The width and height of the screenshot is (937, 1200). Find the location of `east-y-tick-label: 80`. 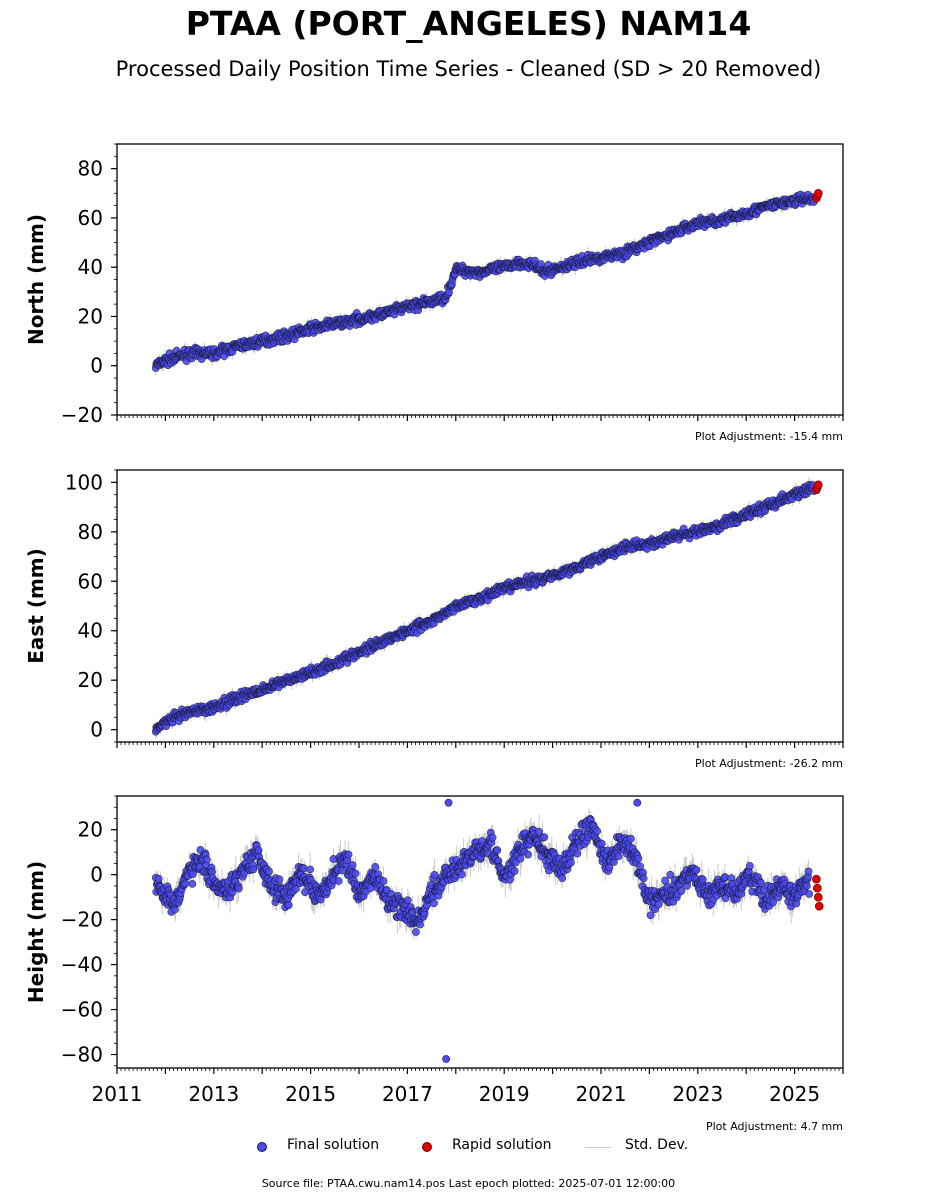

east-y-tick-label: 80 is located at coordinates (90, 532).